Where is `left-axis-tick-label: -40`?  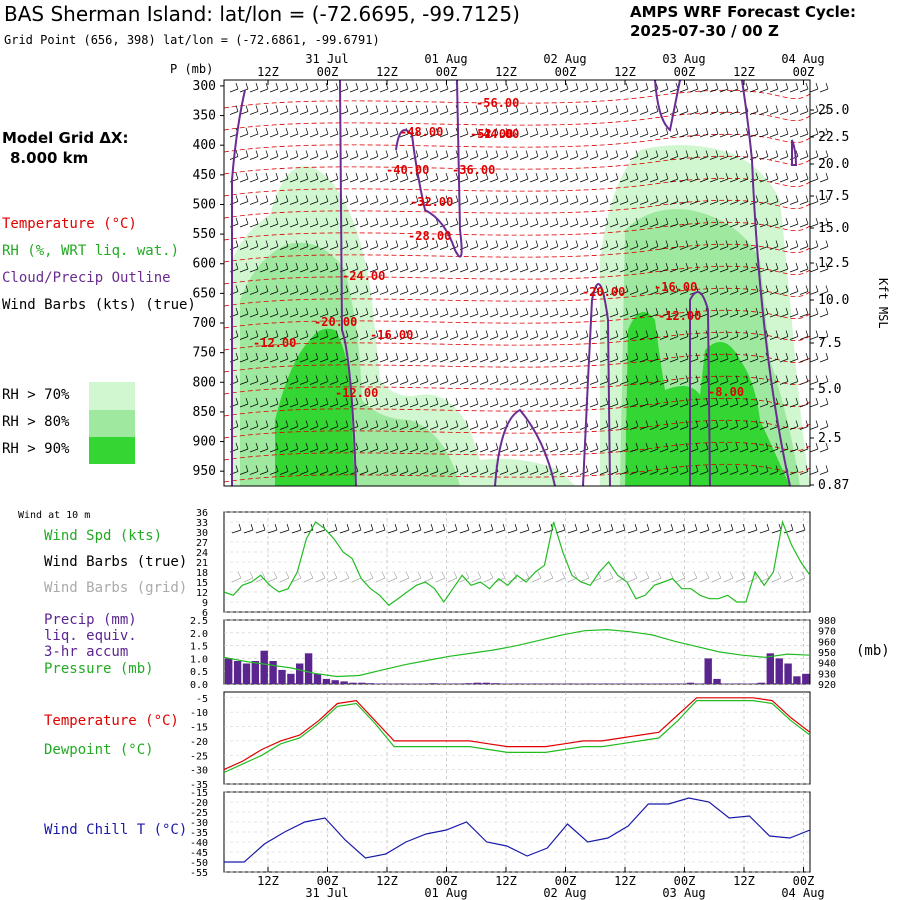 left-axis-tick-label: -40 is located at coordinates (199, 843).